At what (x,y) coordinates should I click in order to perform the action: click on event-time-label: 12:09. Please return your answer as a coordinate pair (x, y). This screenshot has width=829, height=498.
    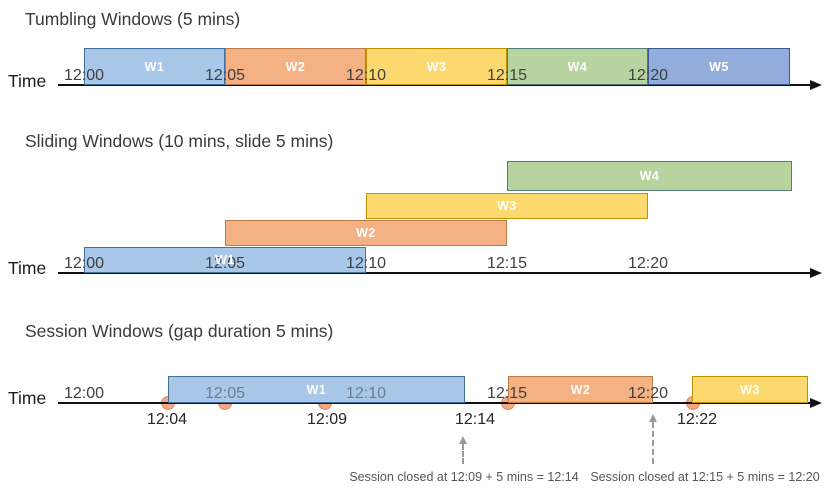
    Looking at the image, I should click on (327, 419).